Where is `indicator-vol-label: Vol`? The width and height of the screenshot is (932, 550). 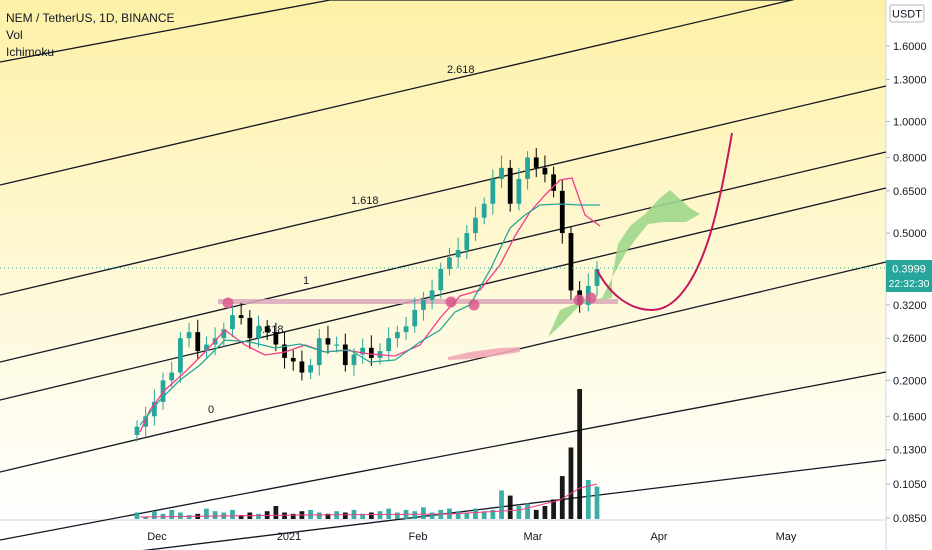
indicator-vol-label: Vol is located at coordinates (14, 35).